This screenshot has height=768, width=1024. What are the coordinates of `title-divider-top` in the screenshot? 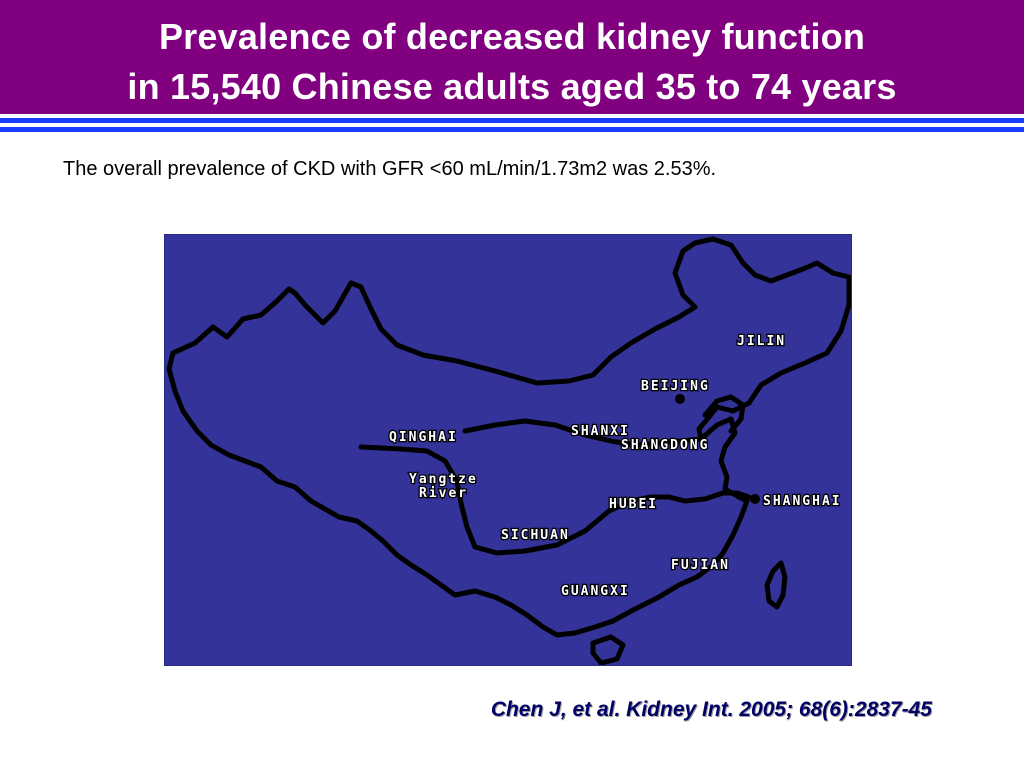 It's located at (512, 120).